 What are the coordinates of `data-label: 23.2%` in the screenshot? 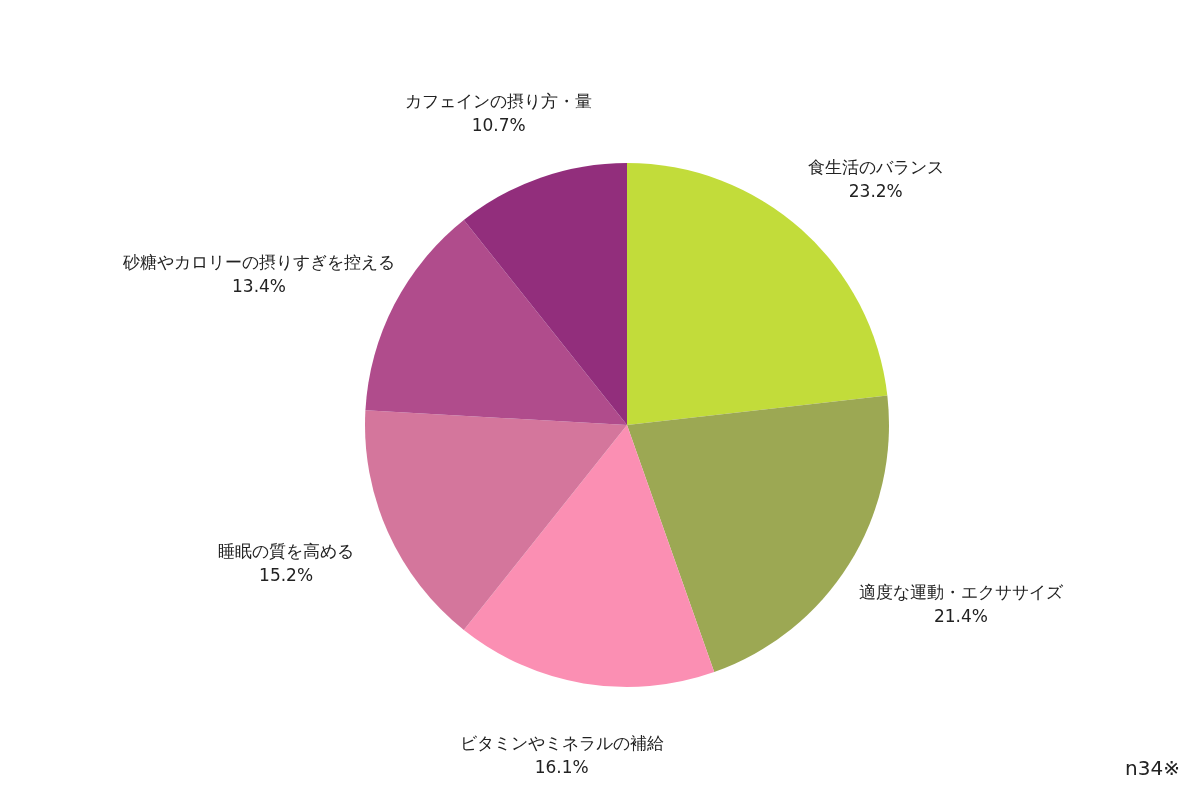 It's located at (875, 190).